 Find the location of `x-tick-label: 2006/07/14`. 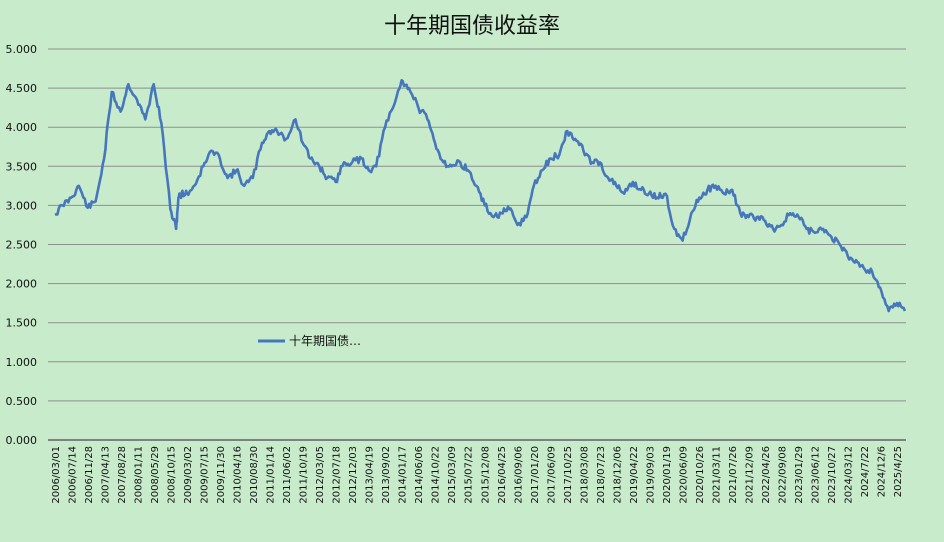

x-tick-label: 2006/07/14 is located at coordinates (73, 475).